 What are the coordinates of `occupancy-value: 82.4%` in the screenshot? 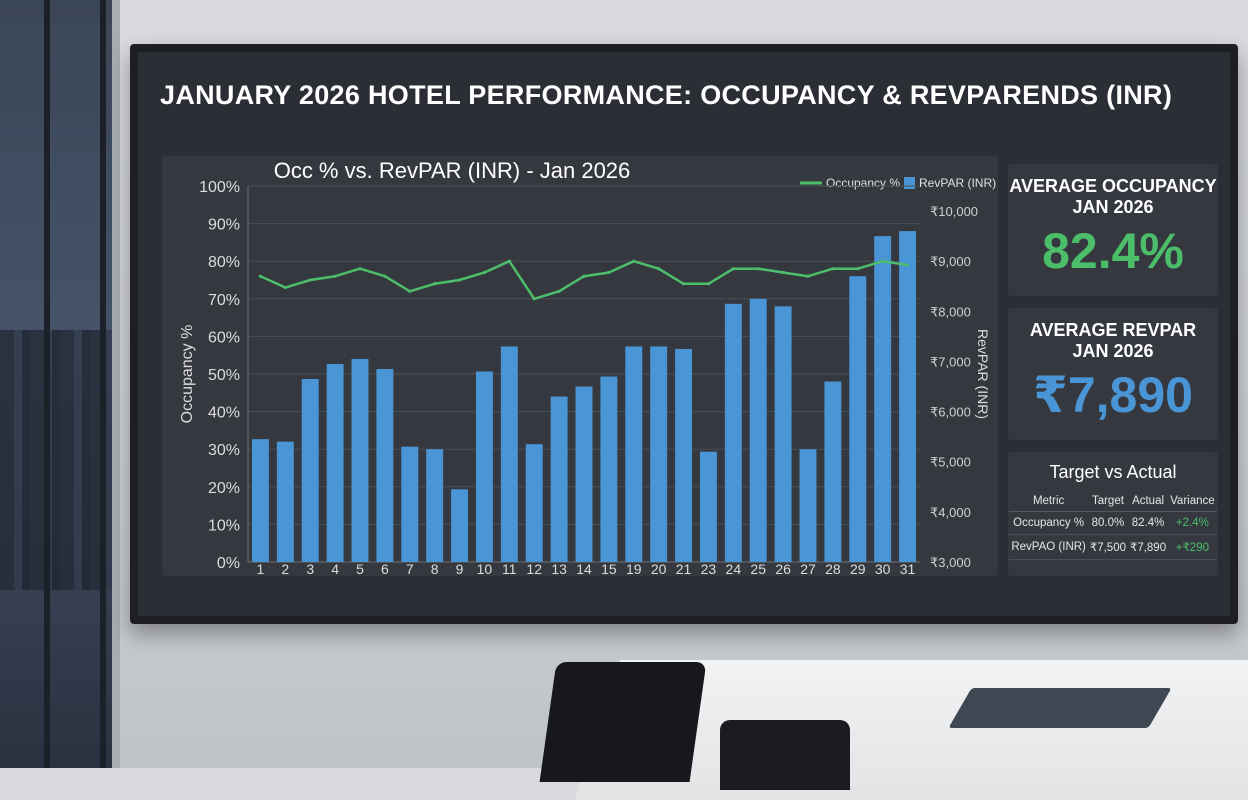 It's located at (1113, 251).